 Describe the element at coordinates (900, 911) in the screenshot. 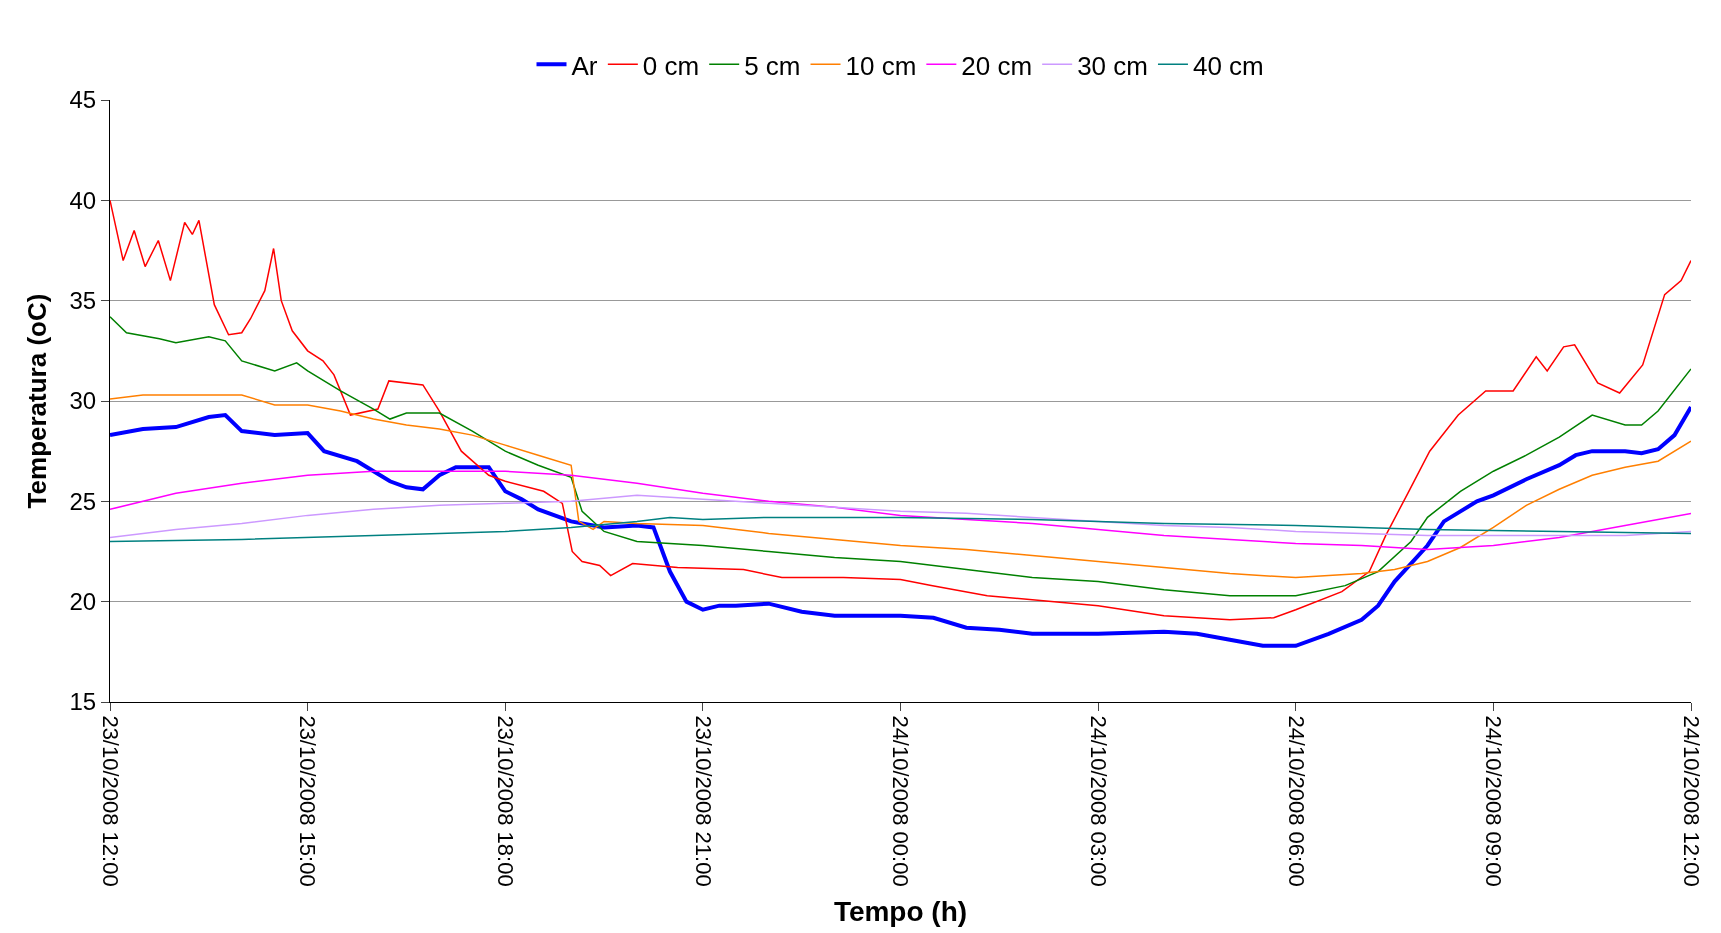

I see `x-axis-title: Tempo (h)` at that location.